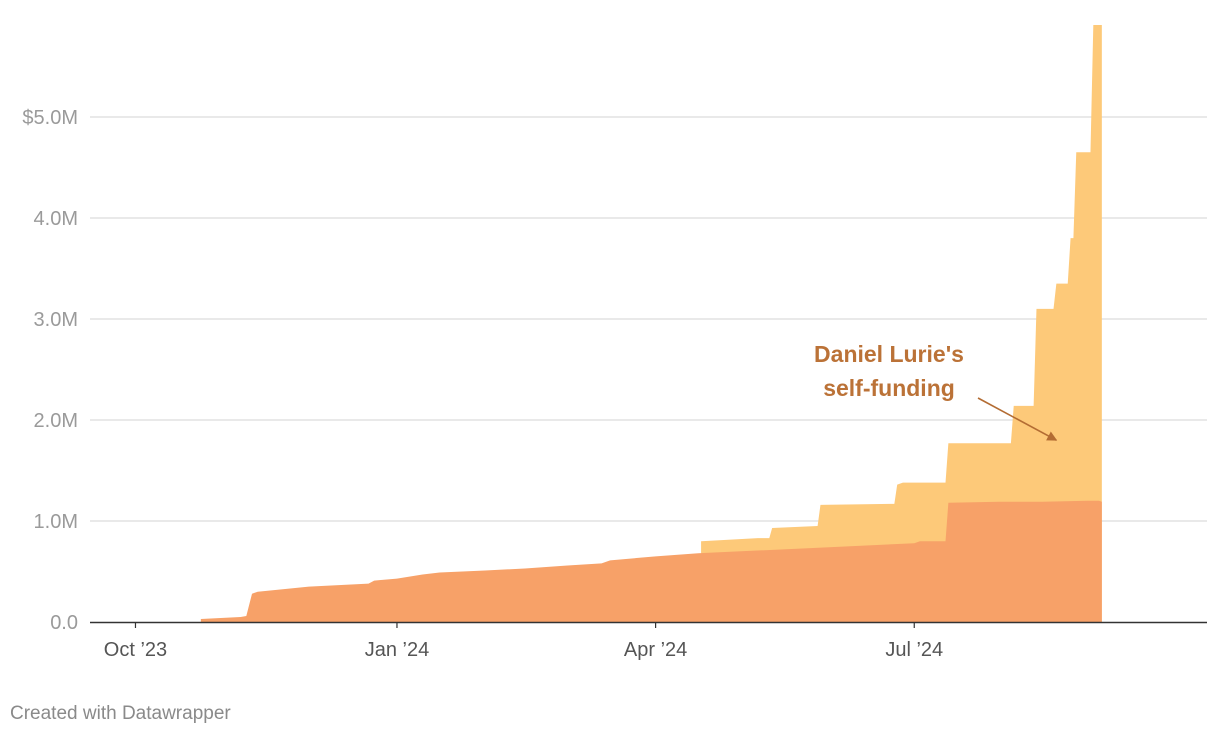 The image size is (1220, 738). Describe the element at coordinates (655, 650) in the screenshot. I see `x-tick-label: Apr ’24` at that location.